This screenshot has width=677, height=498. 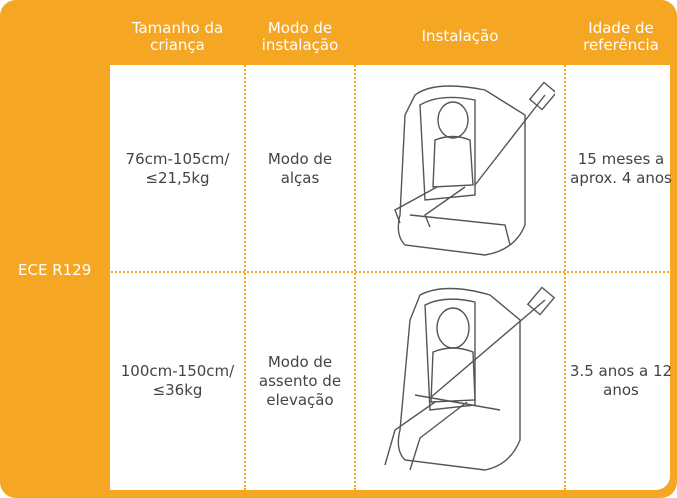 I want to click on header: Tamanho da criança, so click(x=177, y=36).